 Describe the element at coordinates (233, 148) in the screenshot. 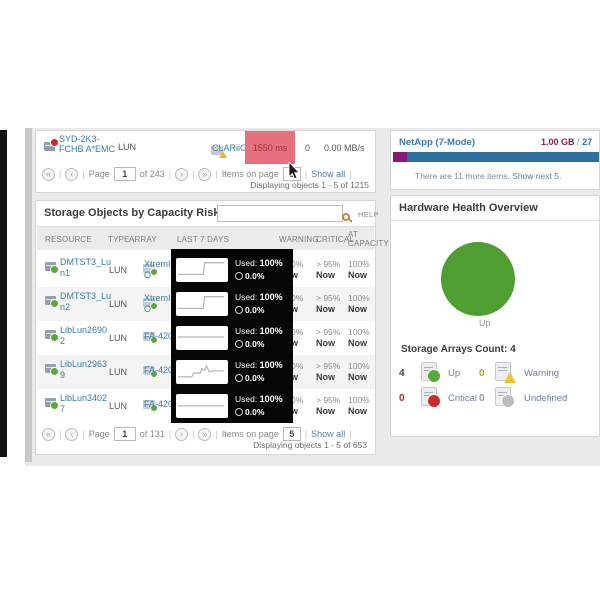

I see `array-link: CLARiiON` at that location.